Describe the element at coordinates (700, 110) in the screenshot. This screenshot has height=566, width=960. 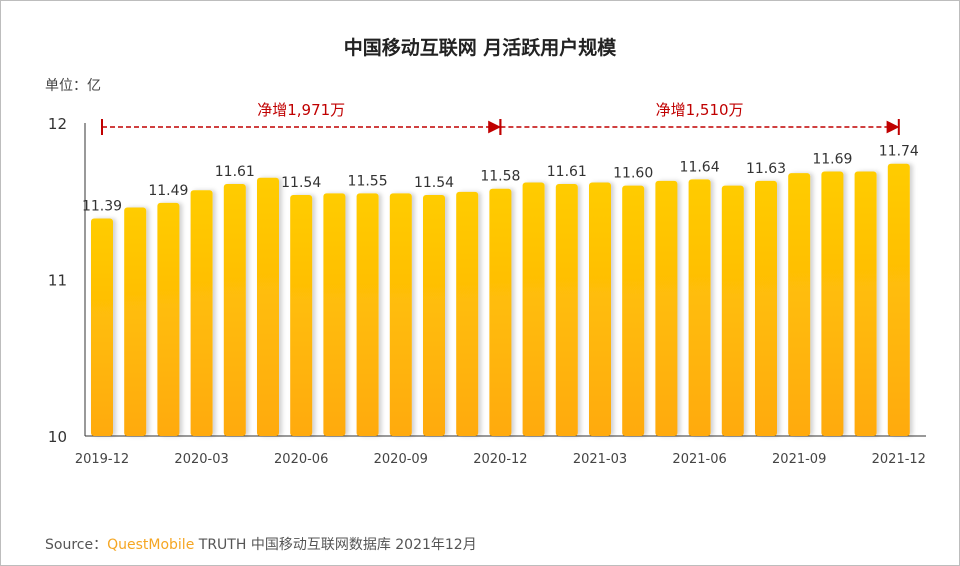
I see `annotation-label: 净增1,510万` at that location.